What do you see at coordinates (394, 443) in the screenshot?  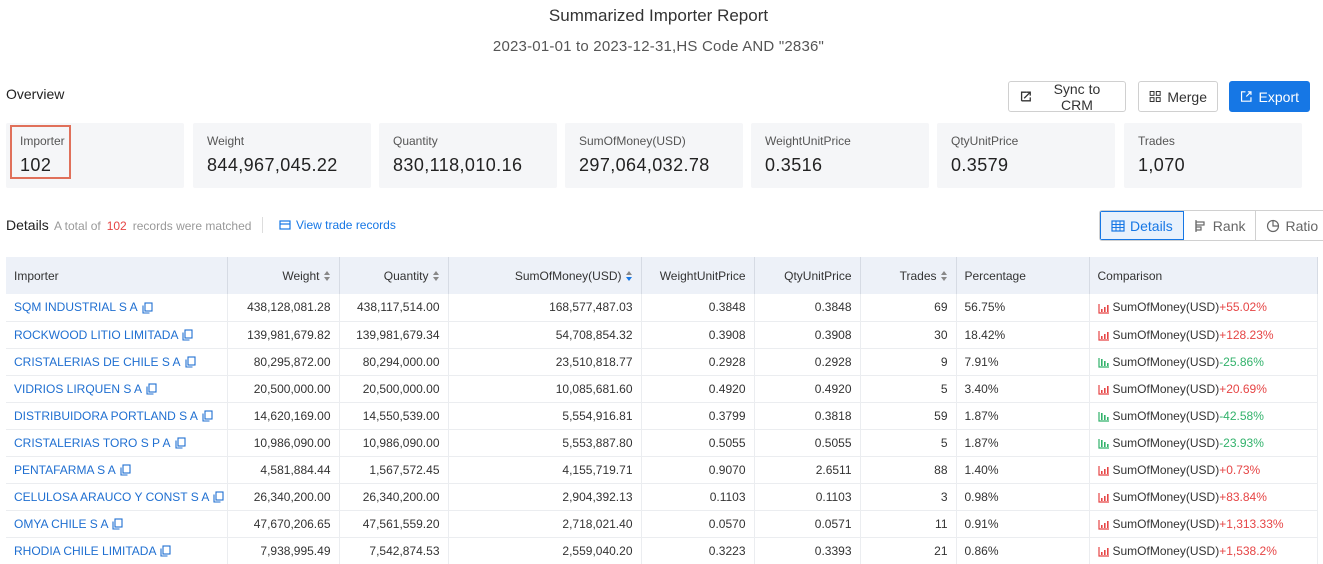 I see `cell-quantity: 10,986,090.00` at bounding box center [394, 443].